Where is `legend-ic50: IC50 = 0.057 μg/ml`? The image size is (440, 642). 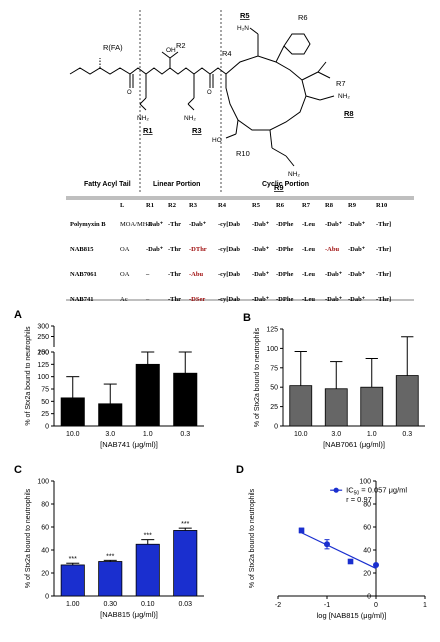 legend-ic50: IC50 = 0.057 μg/ml is located at coordinates (376, 491).